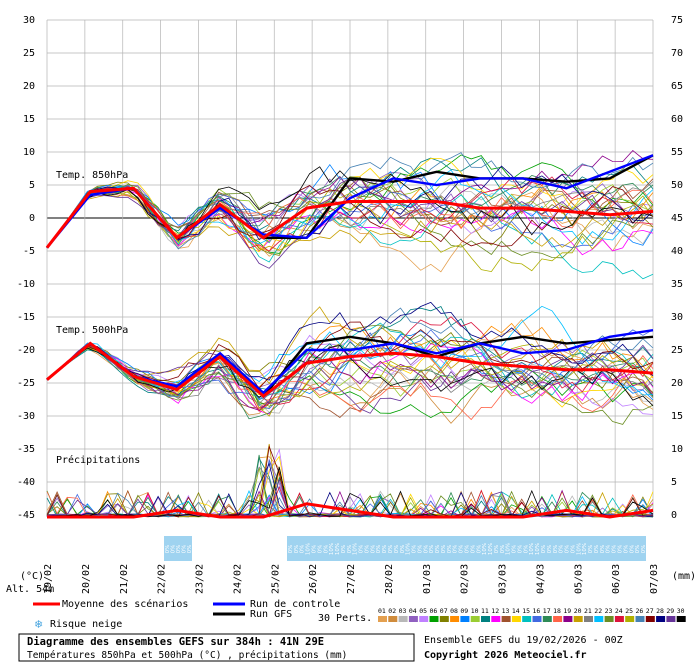 This screenshot has height=663, width=700. Describe the element at coordinates (413, 611) in the screenshot. I see `pert-legend-number: 04` at that location.